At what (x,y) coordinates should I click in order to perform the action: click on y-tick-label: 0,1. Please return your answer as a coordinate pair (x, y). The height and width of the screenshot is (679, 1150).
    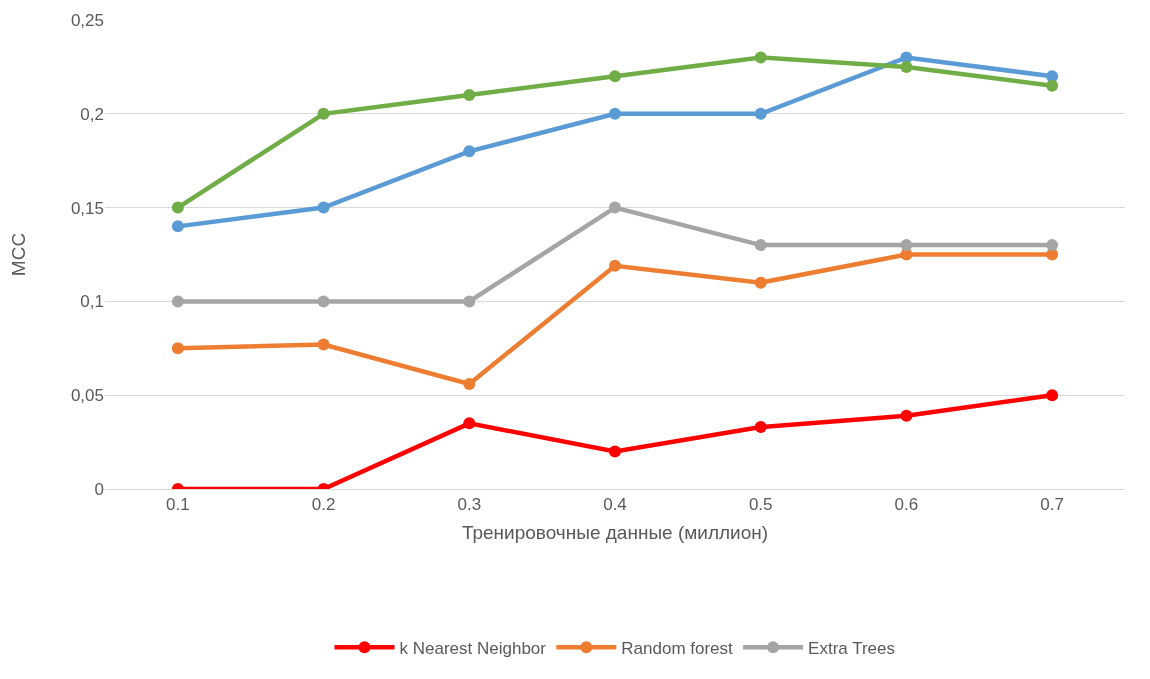
    Looking at the image, I should click on (92, 302).